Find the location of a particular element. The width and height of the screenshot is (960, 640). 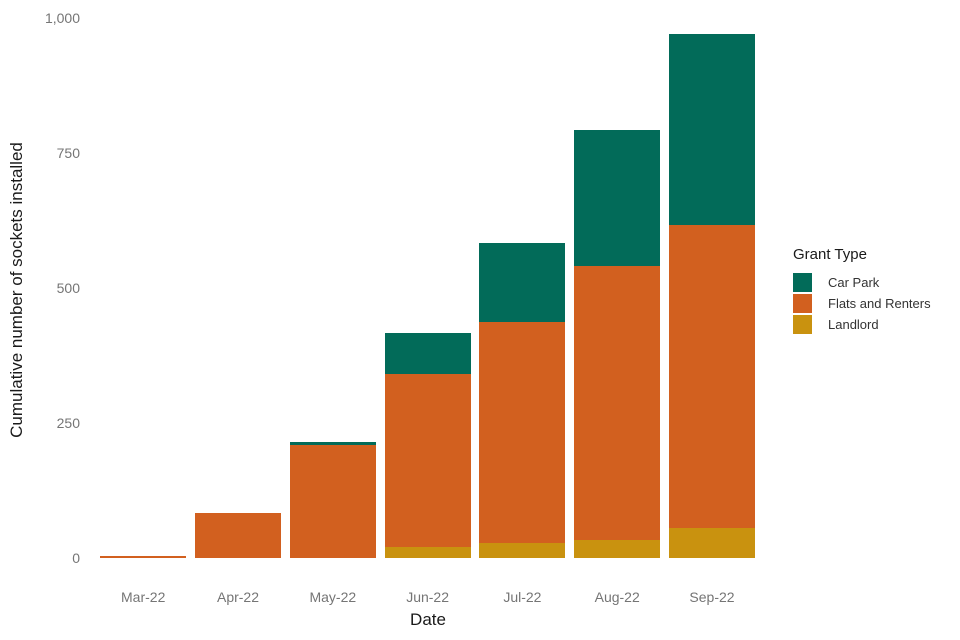

bar-segment-Mar-22-flats-and-renters is located at coordinates (143, 557).